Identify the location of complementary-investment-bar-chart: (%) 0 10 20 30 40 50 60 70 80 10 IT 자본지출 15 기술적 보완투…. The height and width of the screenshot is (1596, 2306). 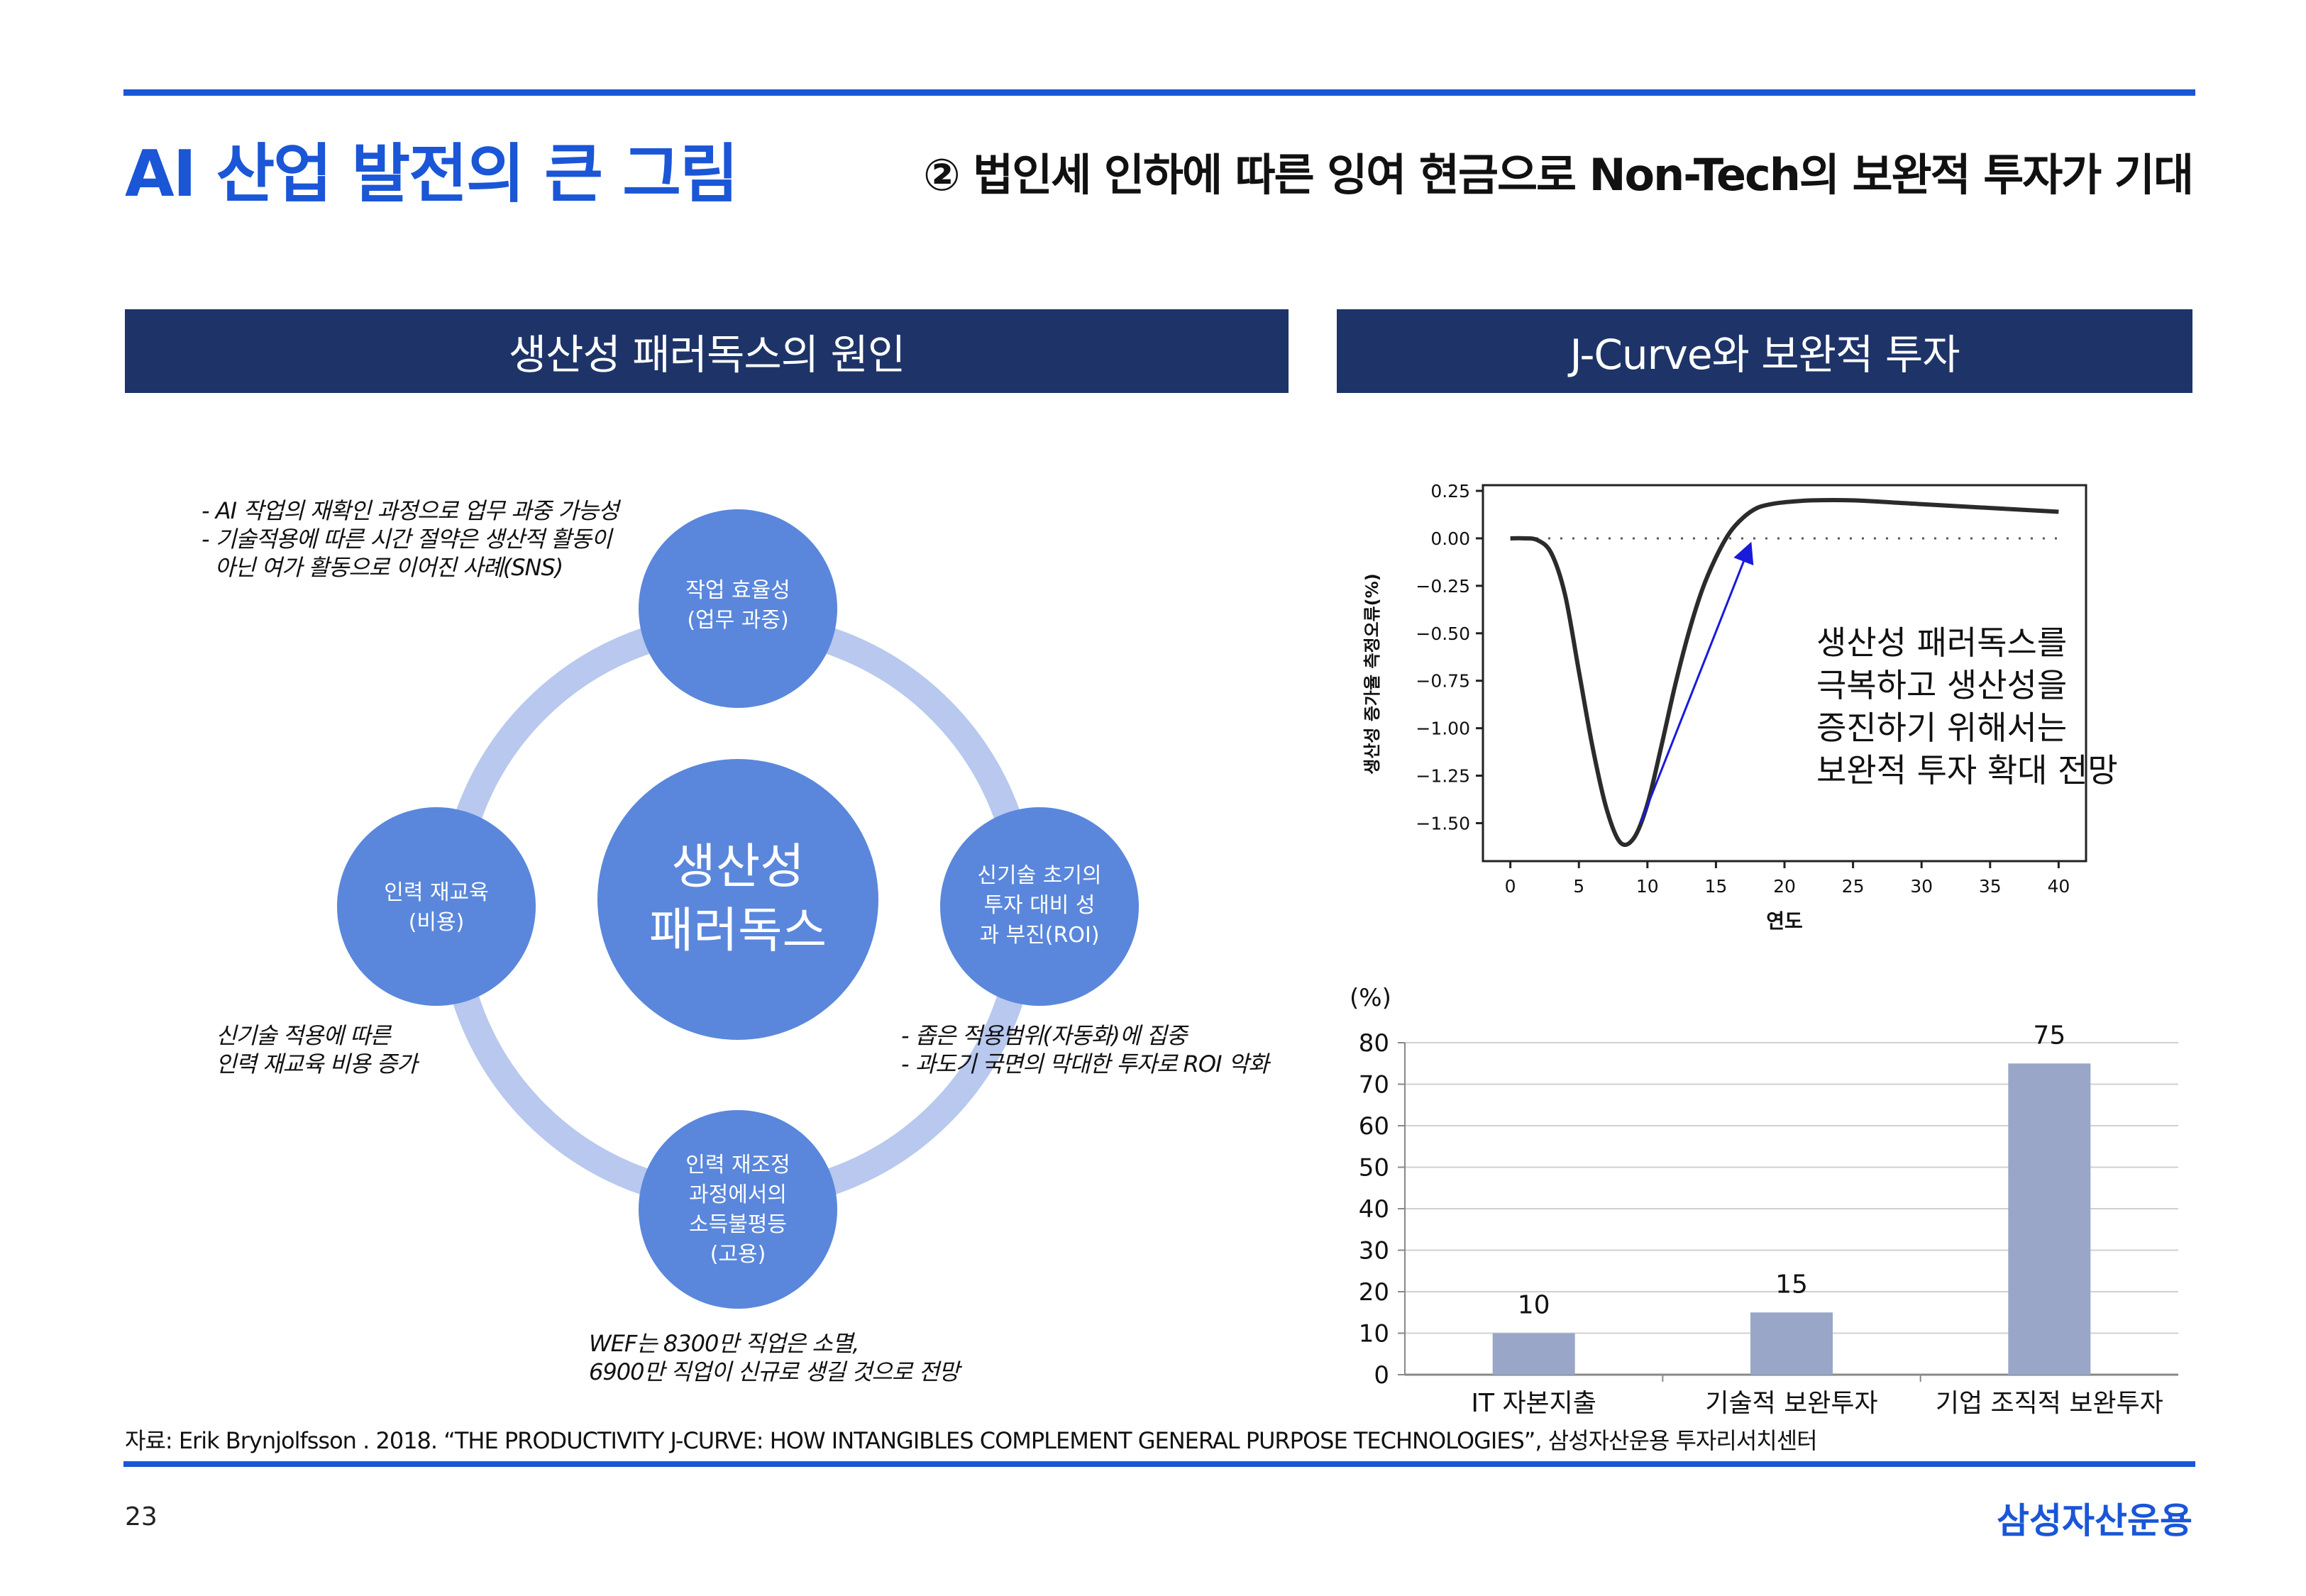
(1764, 1201).